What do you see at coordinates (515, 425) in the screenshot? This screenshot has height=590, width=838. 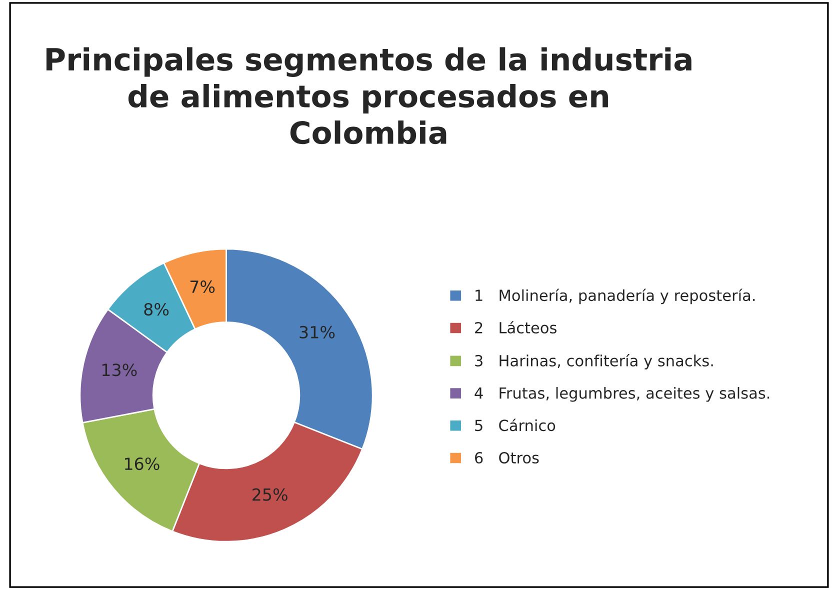 I see `legend-label: 5 Cárnico` at bounding box center [515, 425].